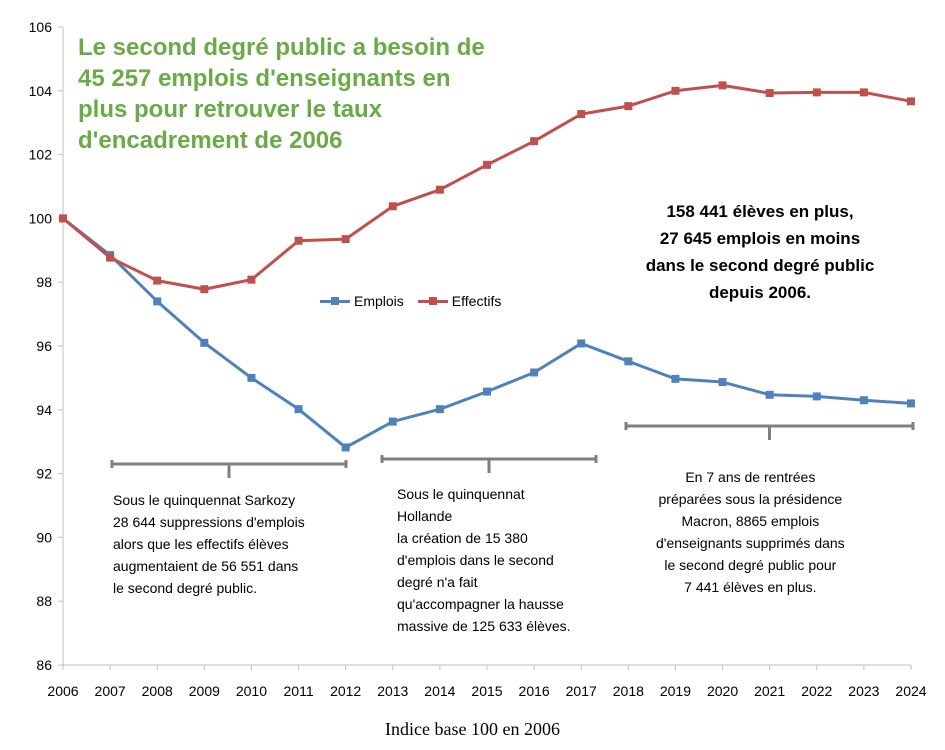 This screenshot has width=945, height=750. What do you see at coordinates (628, 691) in the screenshot?
I see `x-tick-label: 2018` at bounding box center [628, 691].